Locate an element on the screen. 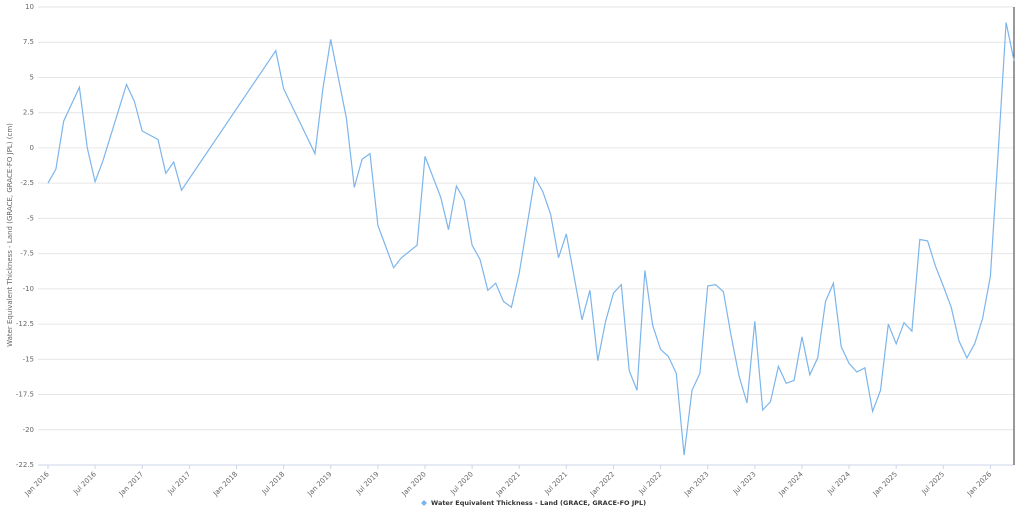  y-tick-label: 10 is located at coordinates (29, 7).